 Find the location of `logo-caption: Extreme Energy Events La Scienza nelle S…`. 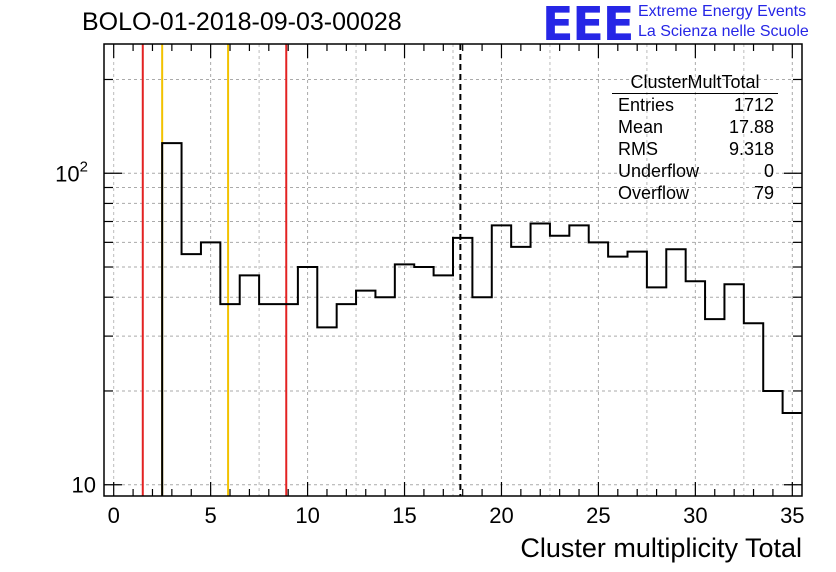

logo-caption: Extreme Energy Events La Scienza nelle S… is located at coordinates (723, 22).